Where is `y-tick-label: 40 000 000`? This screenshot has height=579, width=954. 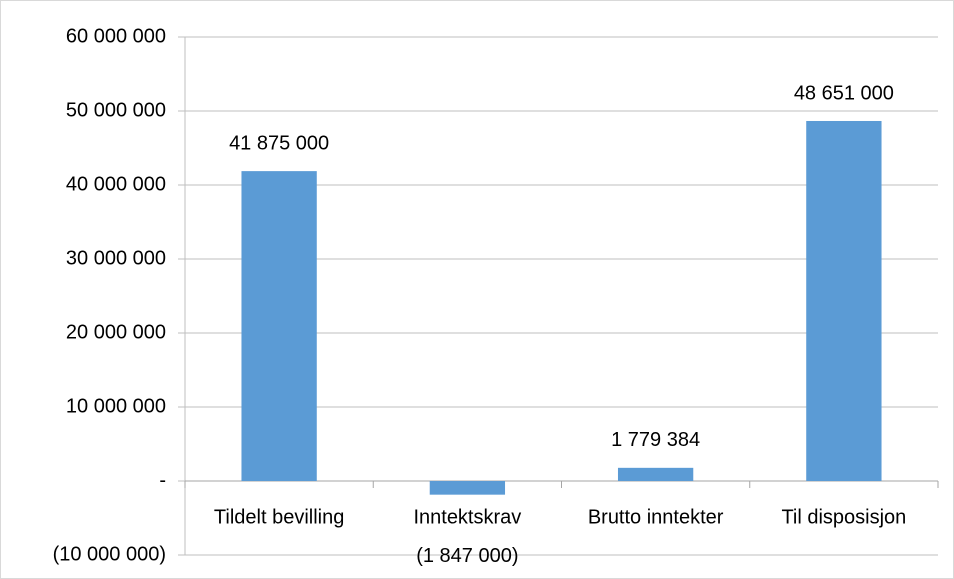
y-tick-label: 40 000 000 is located at coordinates (116, 184).